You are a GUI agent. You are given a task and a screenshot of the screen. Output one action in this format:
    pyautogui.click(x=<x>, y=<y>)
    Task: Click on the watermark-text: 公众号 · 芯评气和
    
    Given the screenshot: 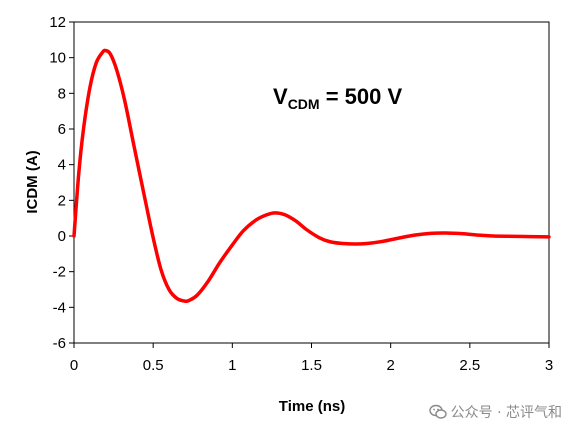 What is the action you would take?
    pyautogui.click(x=506, y=413)
    